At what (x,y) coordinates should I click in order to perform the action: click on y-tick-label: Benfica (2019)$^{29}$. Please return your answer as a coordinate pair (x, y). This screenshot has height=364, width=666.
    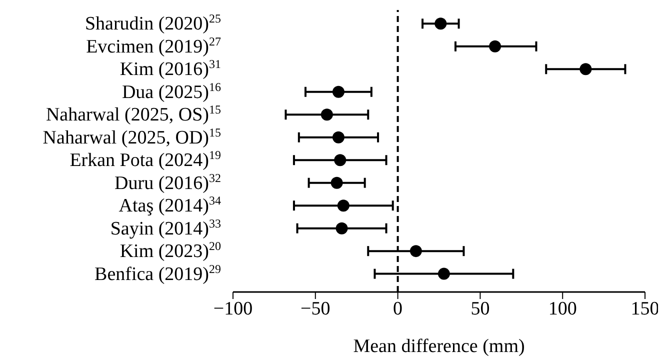
    Looking at the image, I should click on (157, 273).